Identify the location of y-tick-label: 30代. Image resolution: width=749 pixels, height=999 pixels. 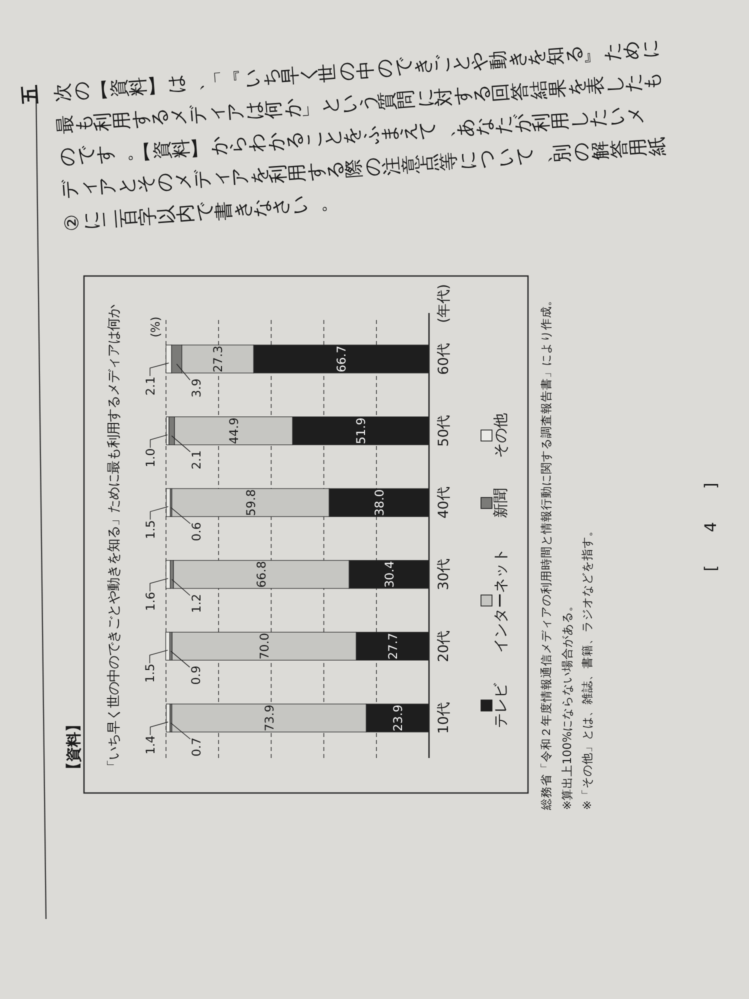
(444, 574).